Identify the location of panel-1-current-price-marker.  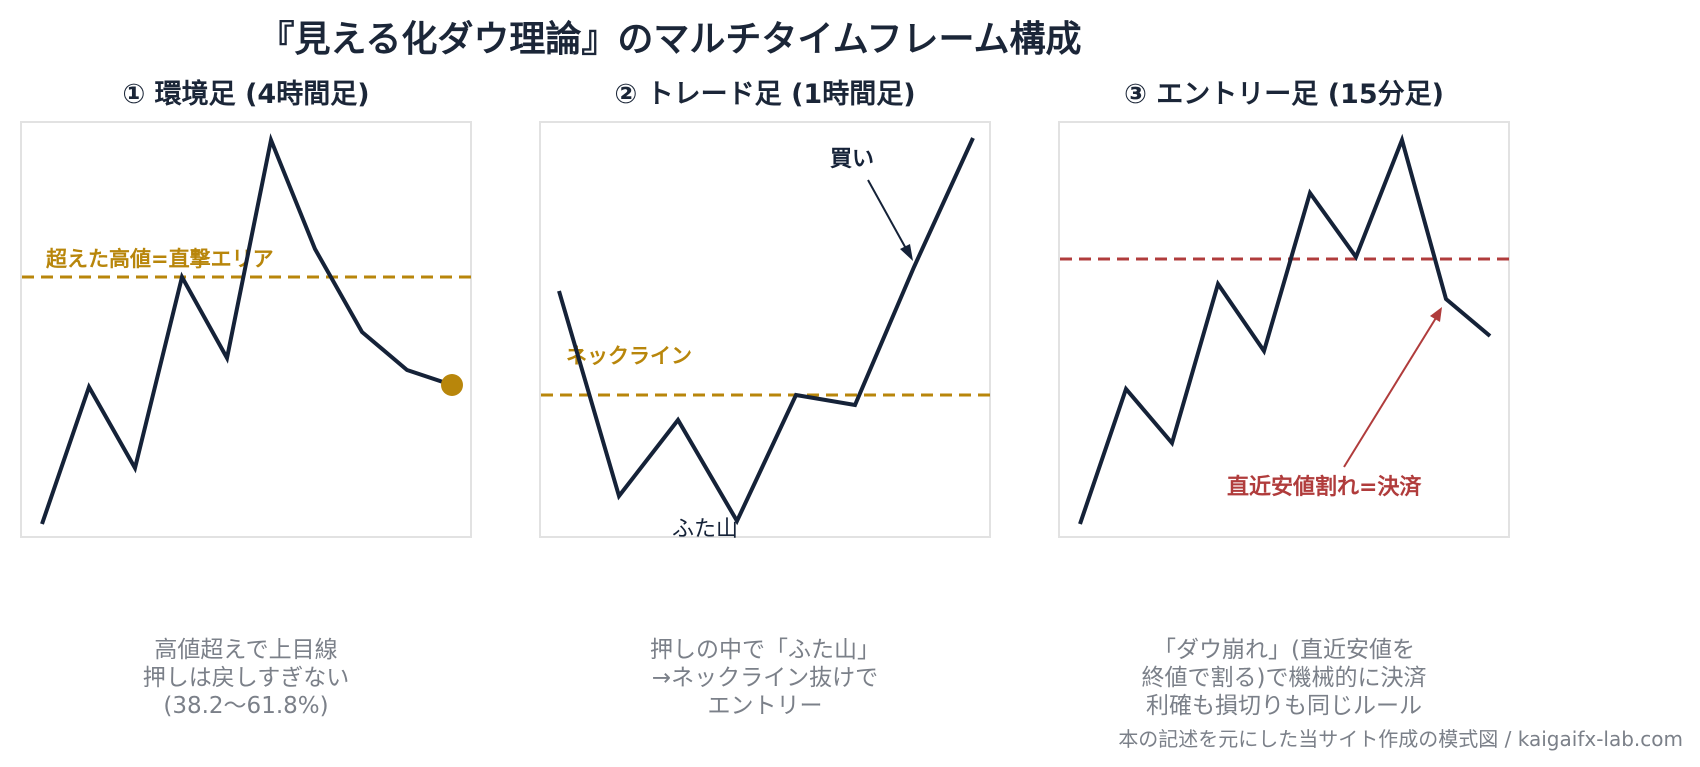
(452, 385).